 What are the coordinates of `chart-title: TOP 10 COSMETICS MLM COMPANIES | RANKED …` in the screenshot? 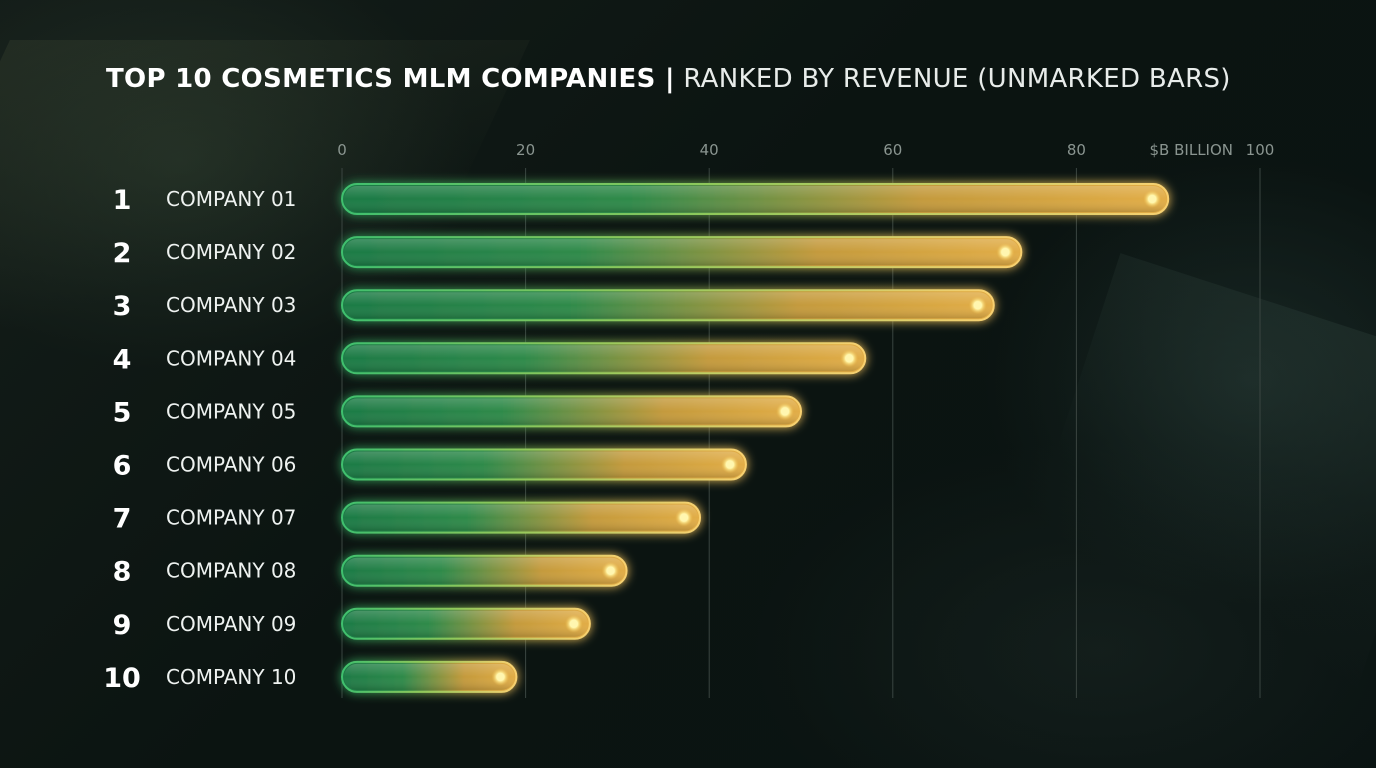 It's located at (668, 79).